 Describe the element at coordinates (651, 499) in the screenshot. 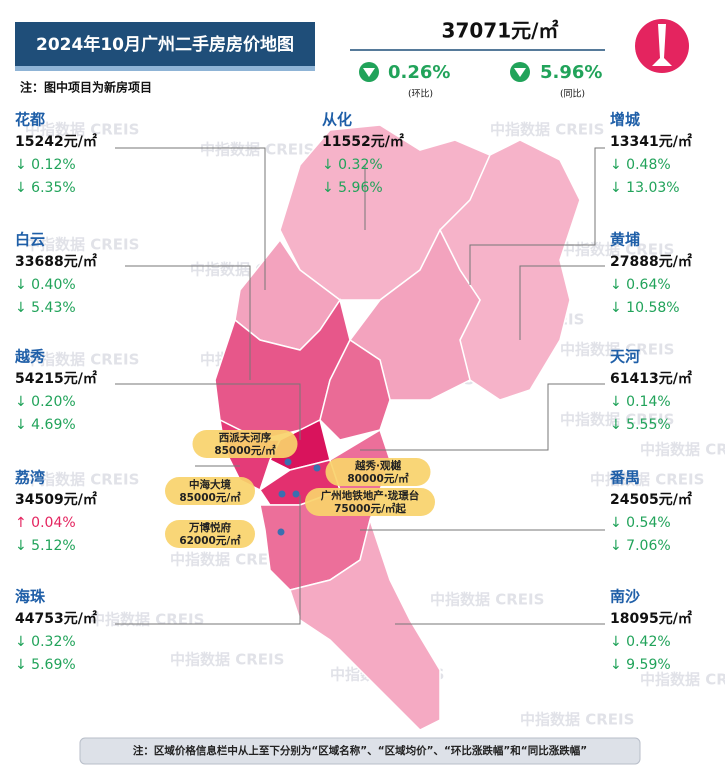

I see `district-price: 24505元/㎡` at that location.